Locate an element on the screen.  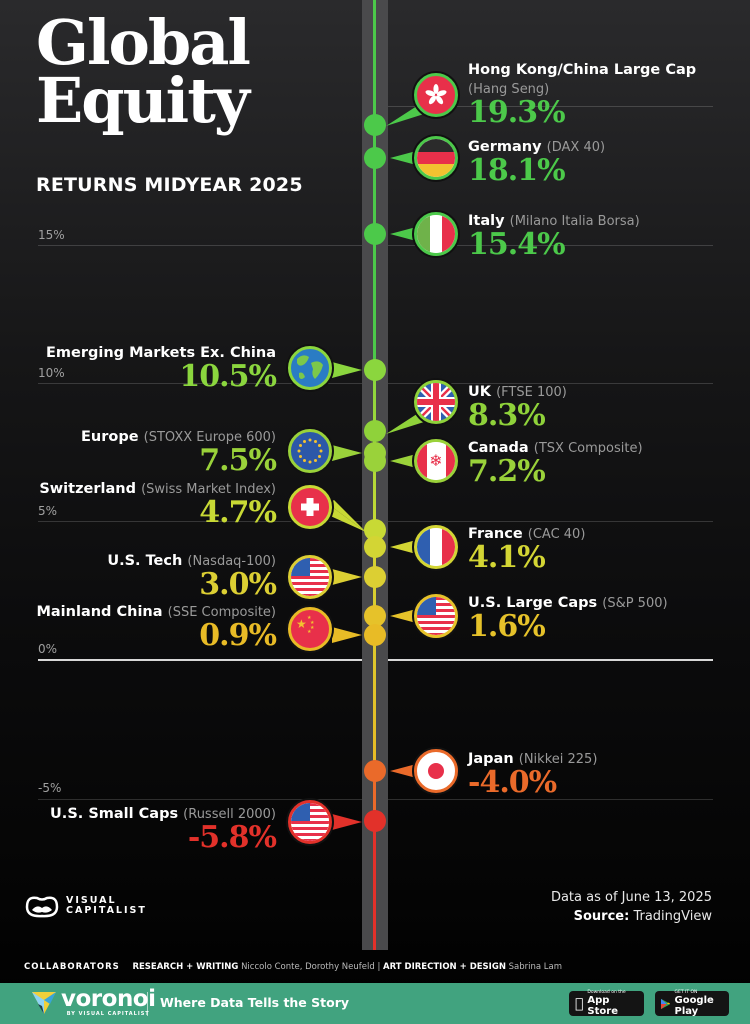
spine-green is located at coordinates (374, 190).